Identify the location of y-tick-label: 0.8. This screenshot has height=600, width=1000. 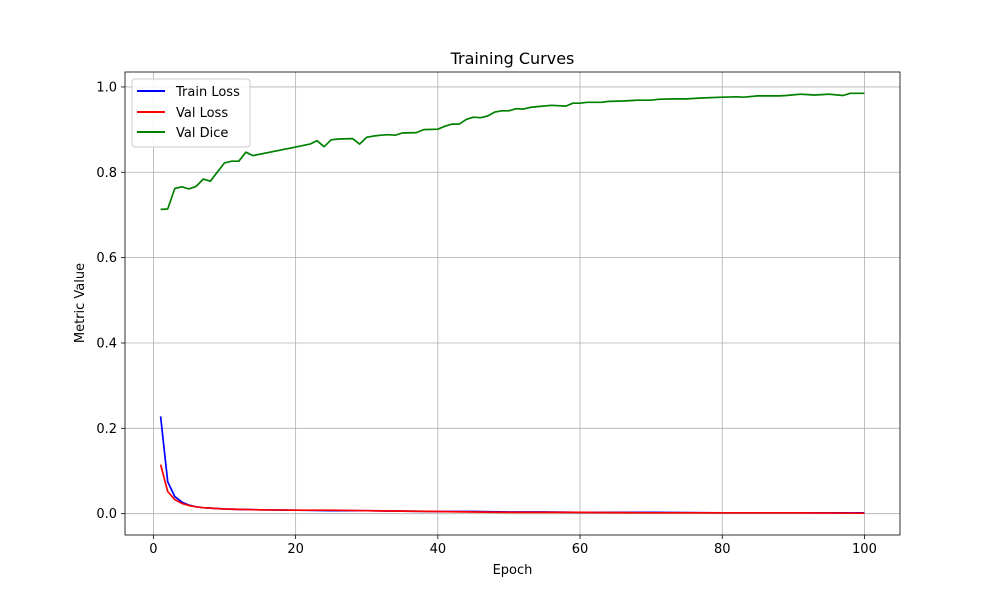
(106, 173).